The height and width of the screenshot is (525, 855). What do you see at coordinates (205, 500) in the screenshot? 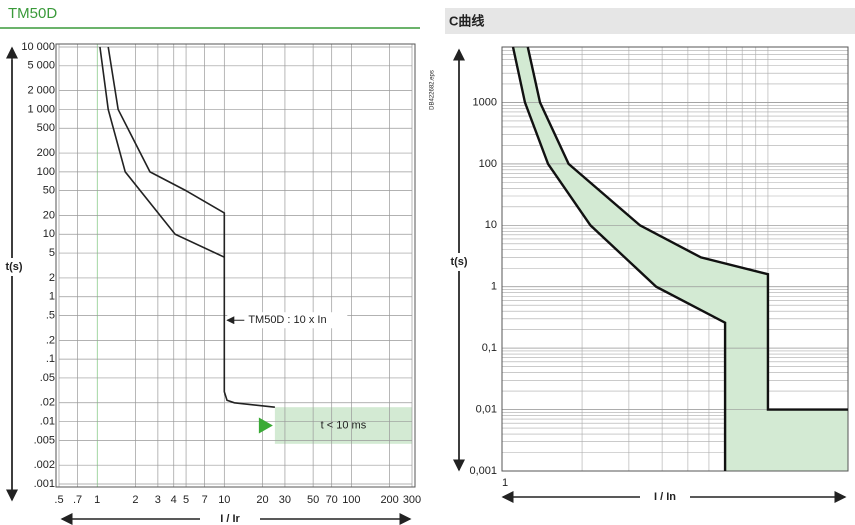
I see `x-tick-label: 7` at bounding box center [205, 500].